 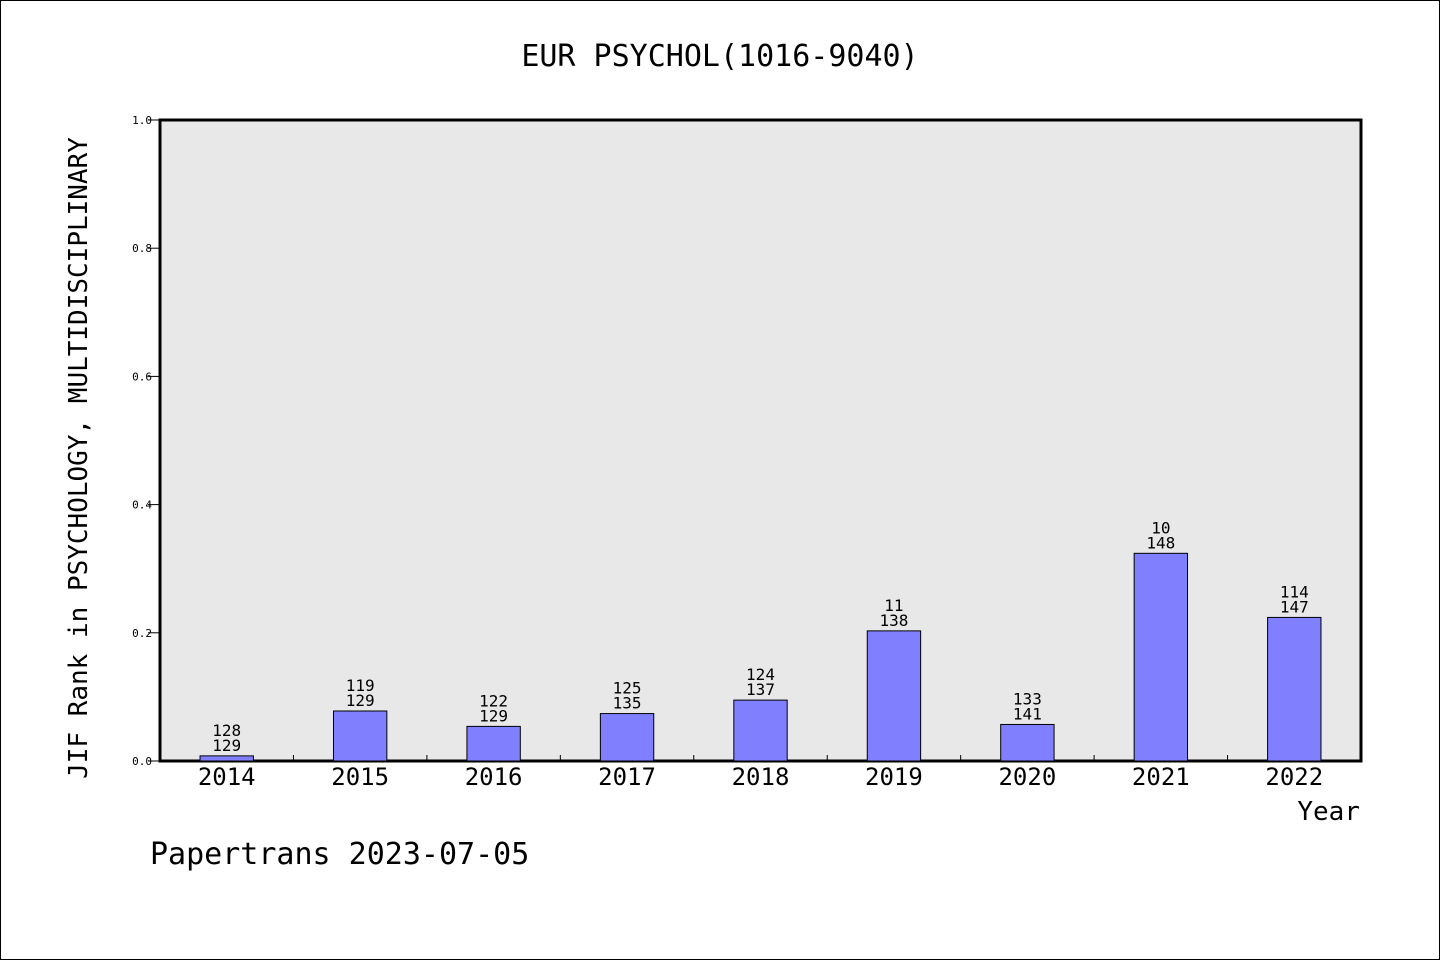 I want to click on y-tick-label: 1.0, so click(x=142, y=120).